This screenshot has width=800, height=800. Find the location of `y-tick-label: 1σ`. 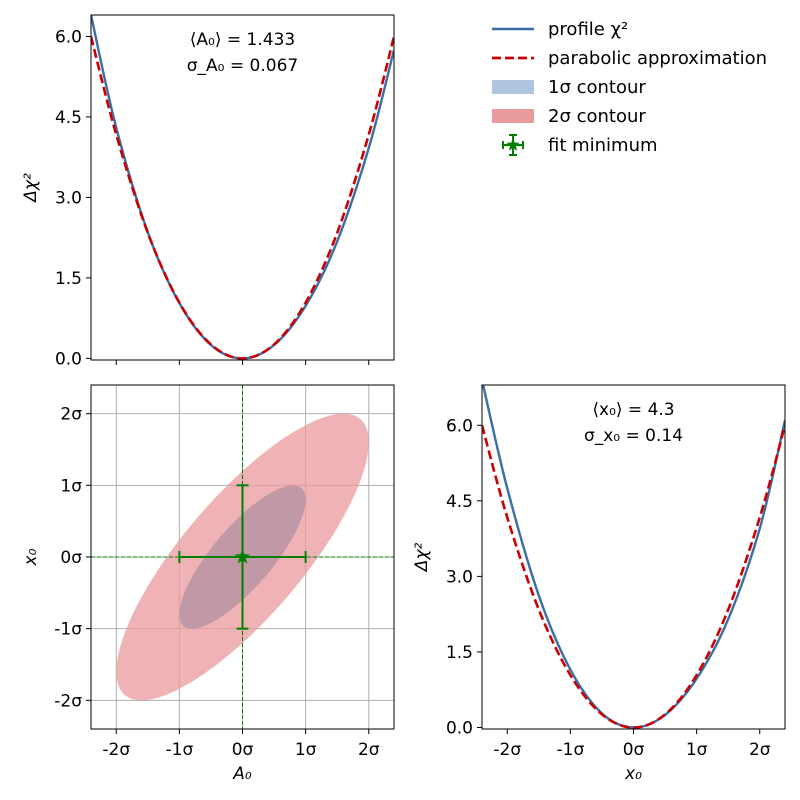

y-tick-label: 1σ is located at coordinates (71, 486).